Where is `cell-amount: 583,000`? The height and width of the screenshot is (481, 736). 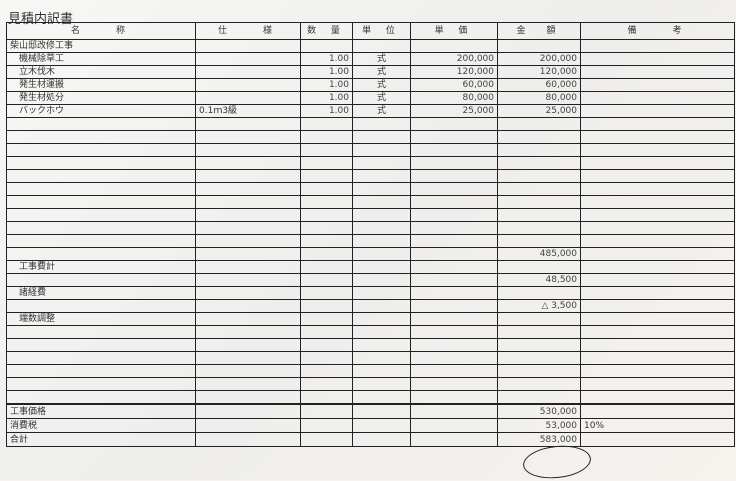
cell-amount: 583,000 is located at coordinates (539, 439).